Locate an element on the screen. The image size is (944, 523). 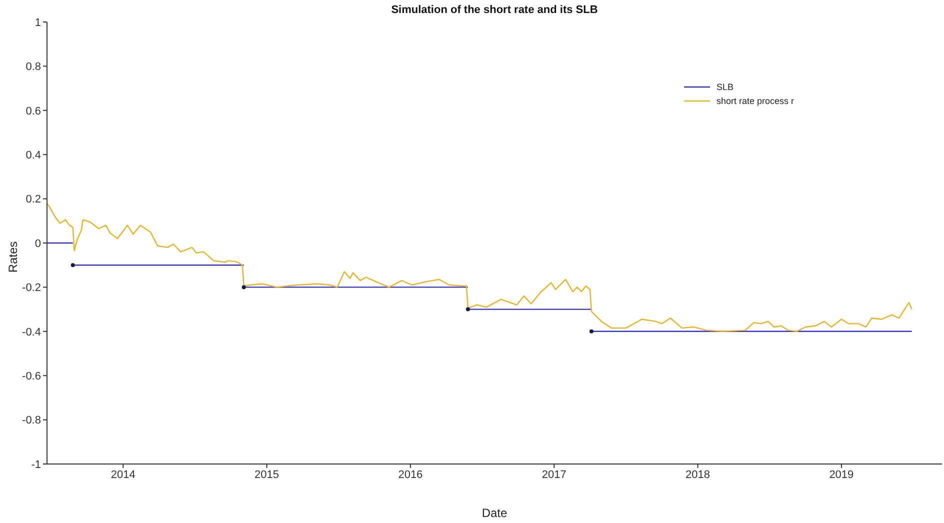
x-tick-label: 2019 is located at coordinates (841, 474).